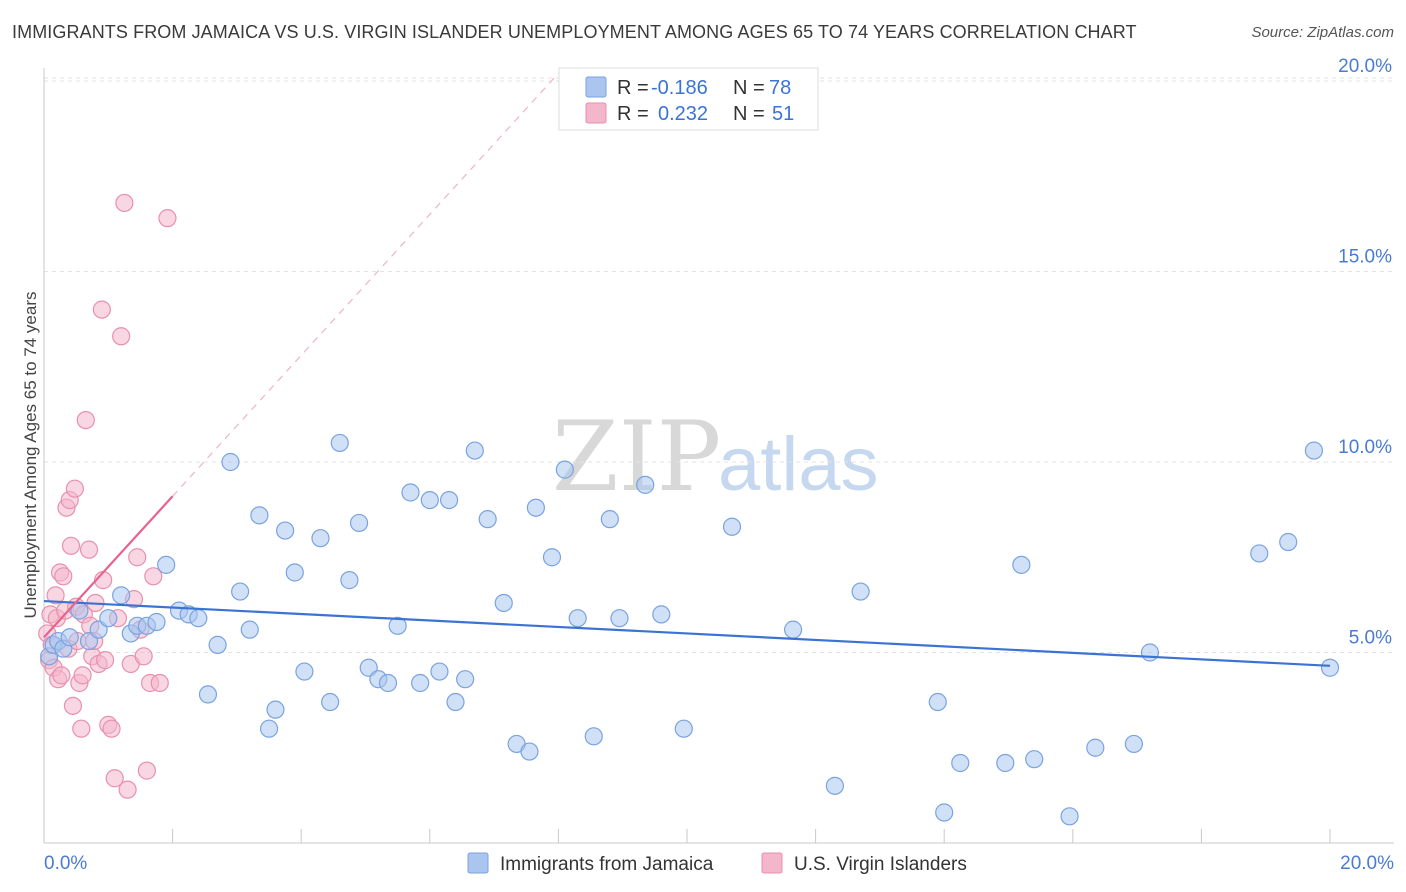  I want to click on series-virgin-islanders, so click(107, 496).